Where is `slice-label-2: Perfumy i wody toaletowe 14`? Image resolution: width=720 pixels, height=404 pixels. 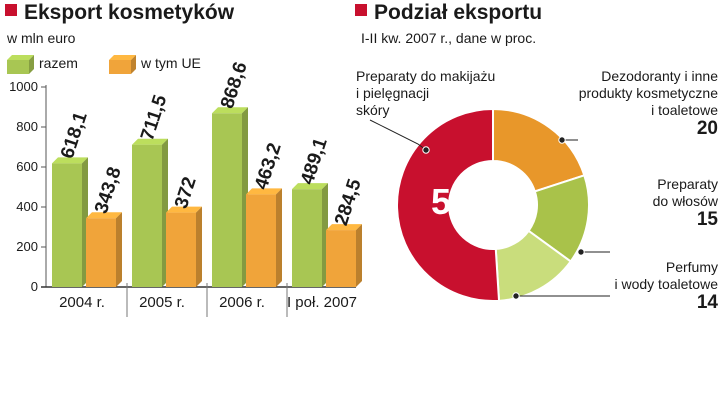 slice-label-2: Perfumy i wody toaletowe 14 is located at coordinates (666, 285).